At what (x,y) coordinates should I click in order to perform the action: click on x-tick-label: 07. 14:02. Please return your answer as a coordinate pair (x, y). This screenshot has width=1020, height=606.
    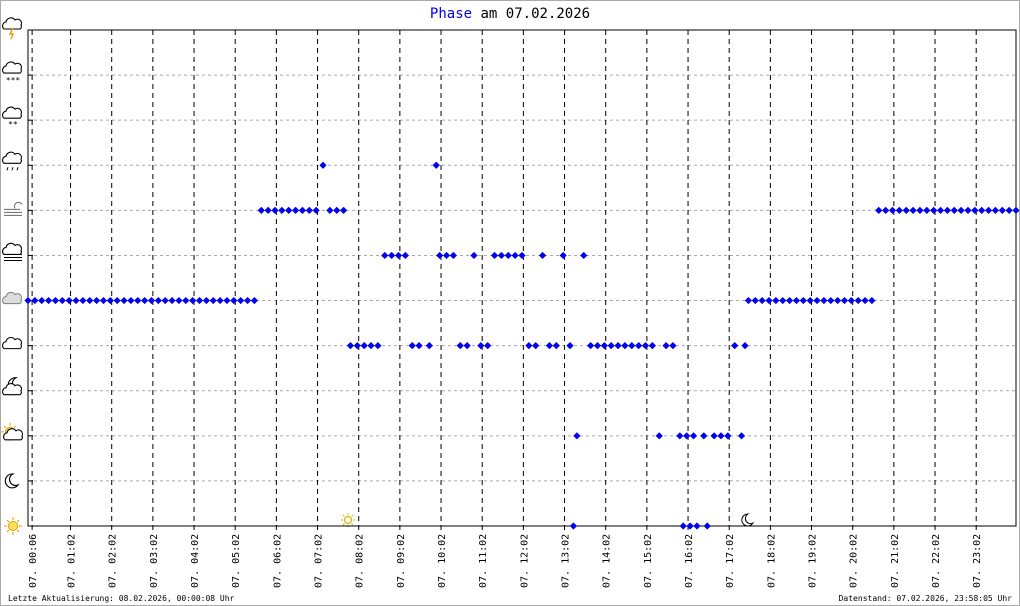
    Looking at the image, I should click on (607, 561).